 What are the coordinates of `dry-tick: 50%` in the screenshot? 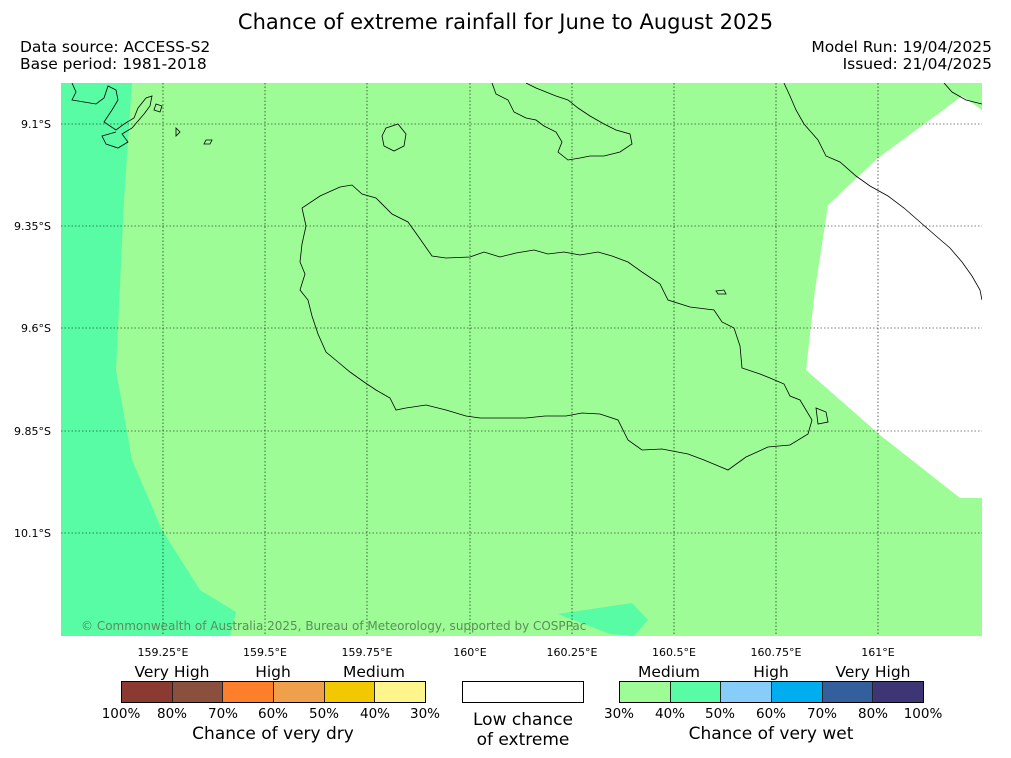 It's located at (324, 714).